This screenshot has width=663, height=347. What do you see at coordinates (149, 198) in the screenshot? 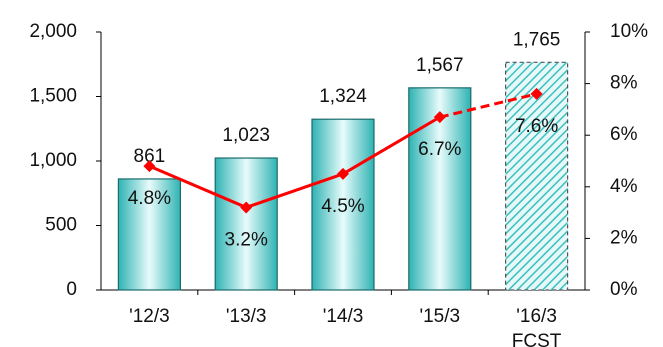
I see `line-value-label: 4.8%` at bounding box center [149, 198].